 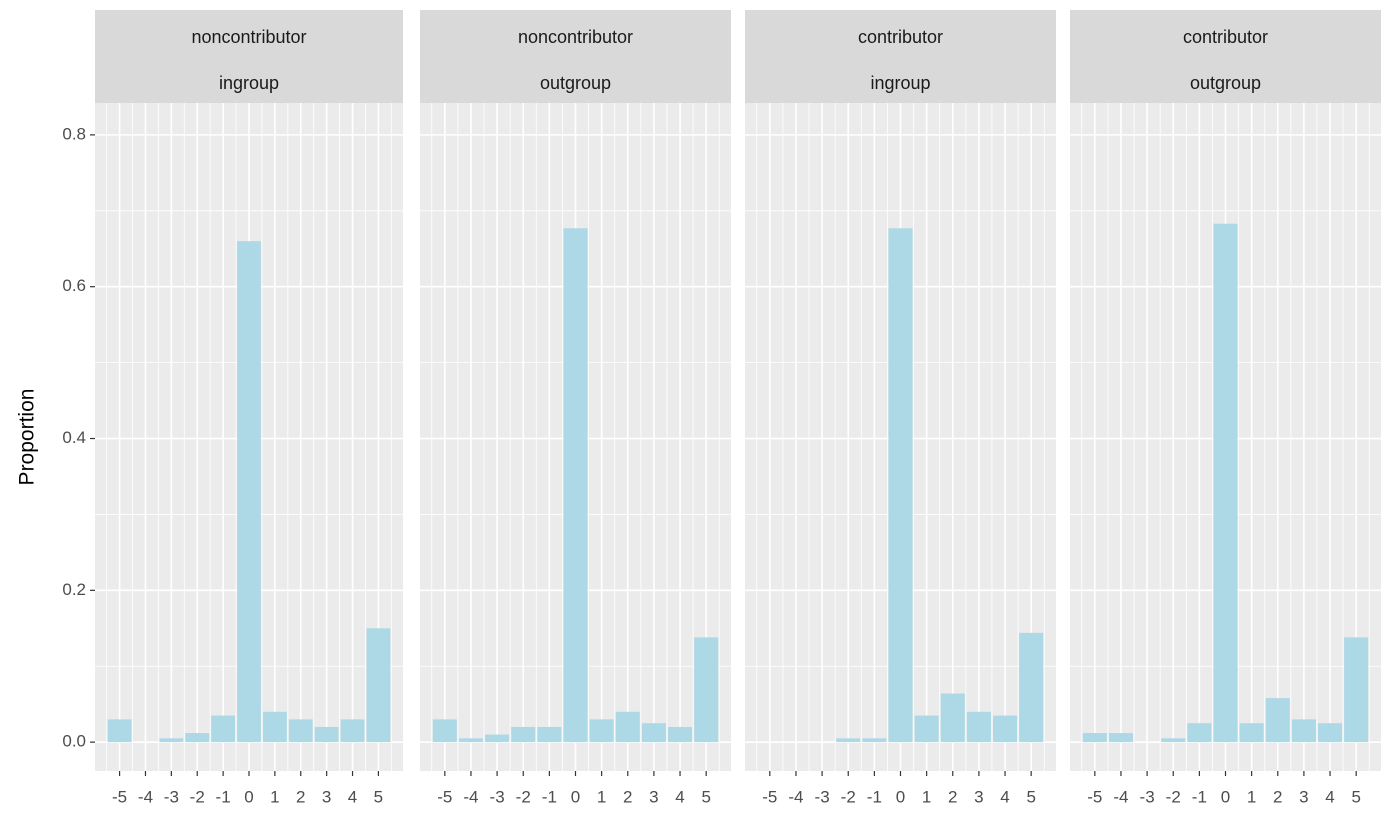 What do you see at coordinates (27, 437) in the screenshot?
I see `y-axis-title: Proportion` at bounding box center [27, 437].